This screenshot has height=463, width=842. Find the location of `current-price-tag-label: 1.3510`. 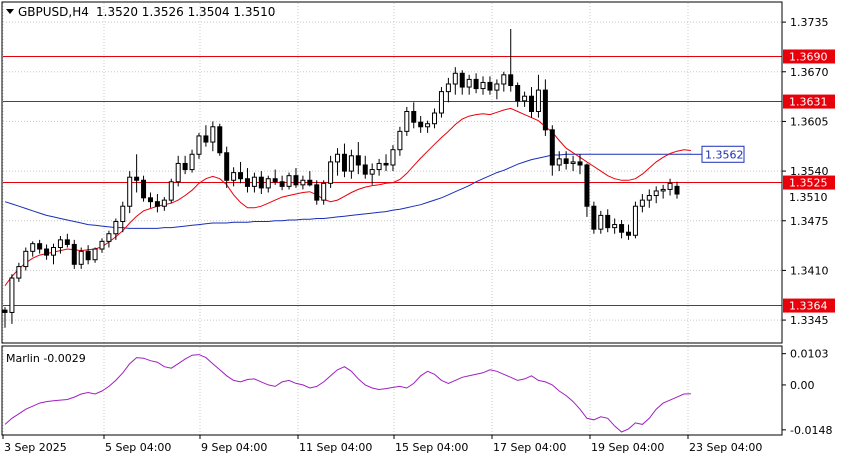

current-price-tag-label: 1.3510 is located at coordinates (808, 197).